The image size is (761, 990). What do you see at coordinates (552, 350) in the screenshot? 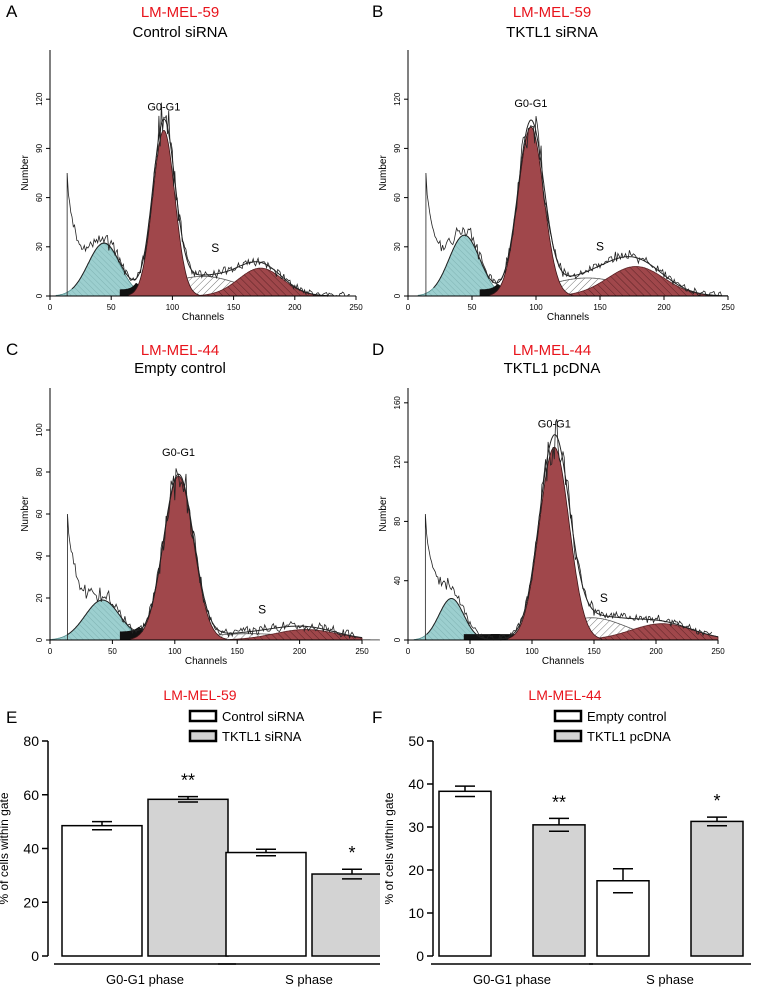
I see `panel-d-cell-line: LM-MEL-44` at bounding box center [552, 350].